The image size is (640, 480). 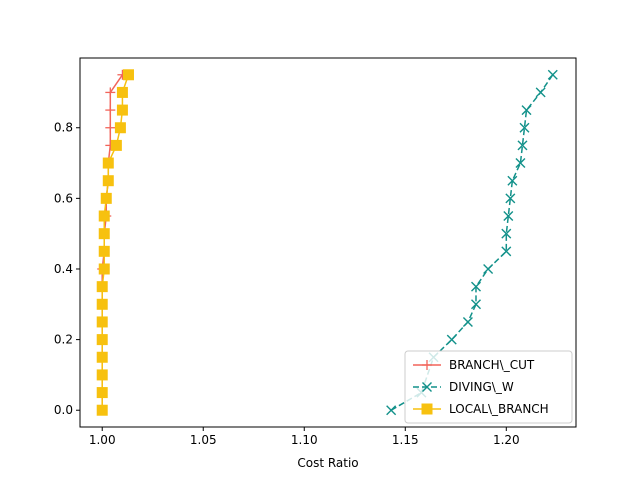 What do you see at coordinates (481, 387) in the screenshot?
I see `legend-label: DIVING\_W` at bounding box center [481, 387].